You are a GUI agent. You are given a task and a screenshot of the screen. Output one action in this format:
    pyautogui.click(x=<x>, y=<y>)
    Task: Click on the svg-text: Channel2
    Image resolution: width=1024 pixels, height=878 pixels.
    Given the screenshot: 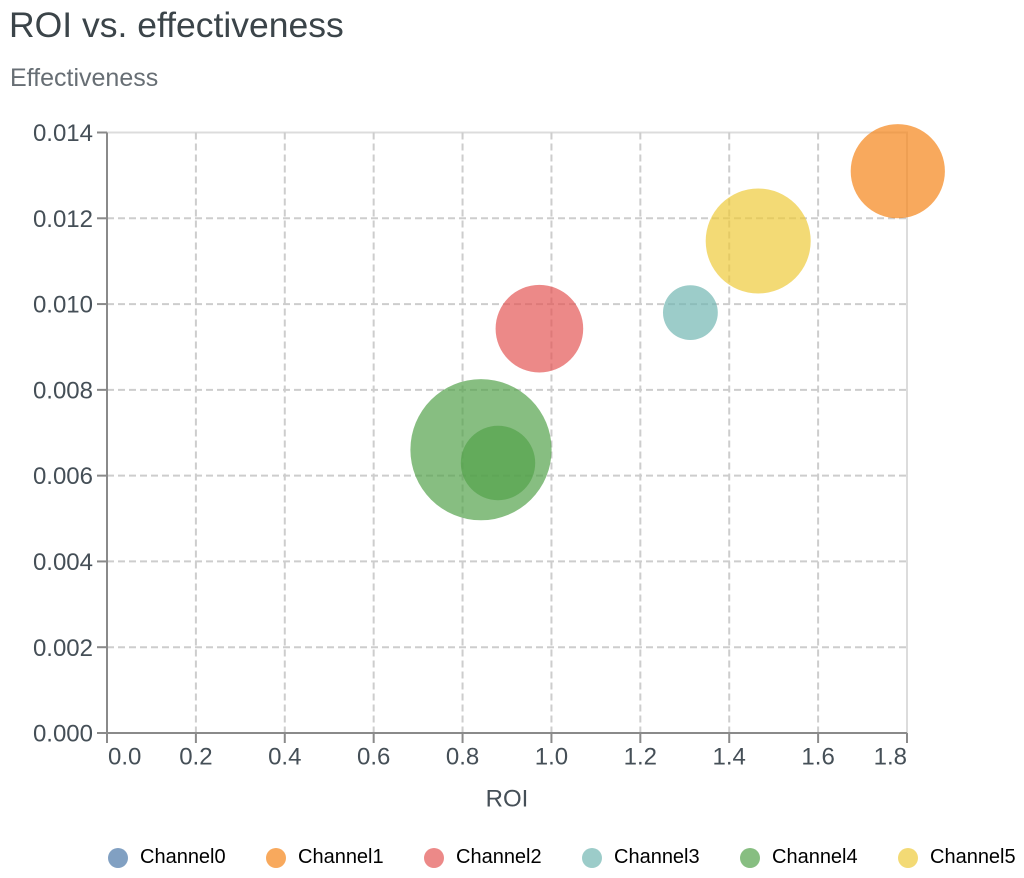 What is the action you would take?
    pyautogui.click(x=499, y=857)
    